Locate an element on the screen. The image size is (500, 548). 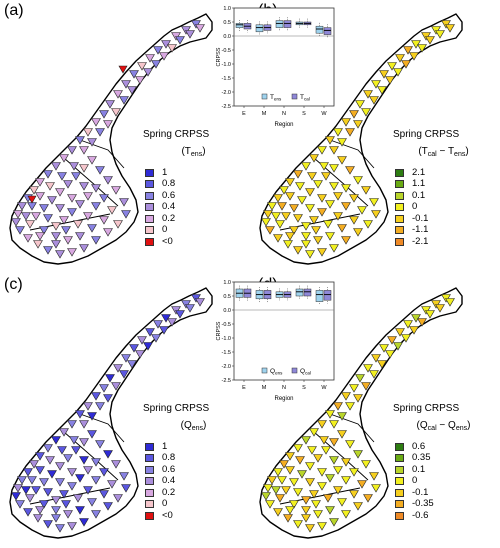
x-axis-label: Region is located at coordinates (283, 399).